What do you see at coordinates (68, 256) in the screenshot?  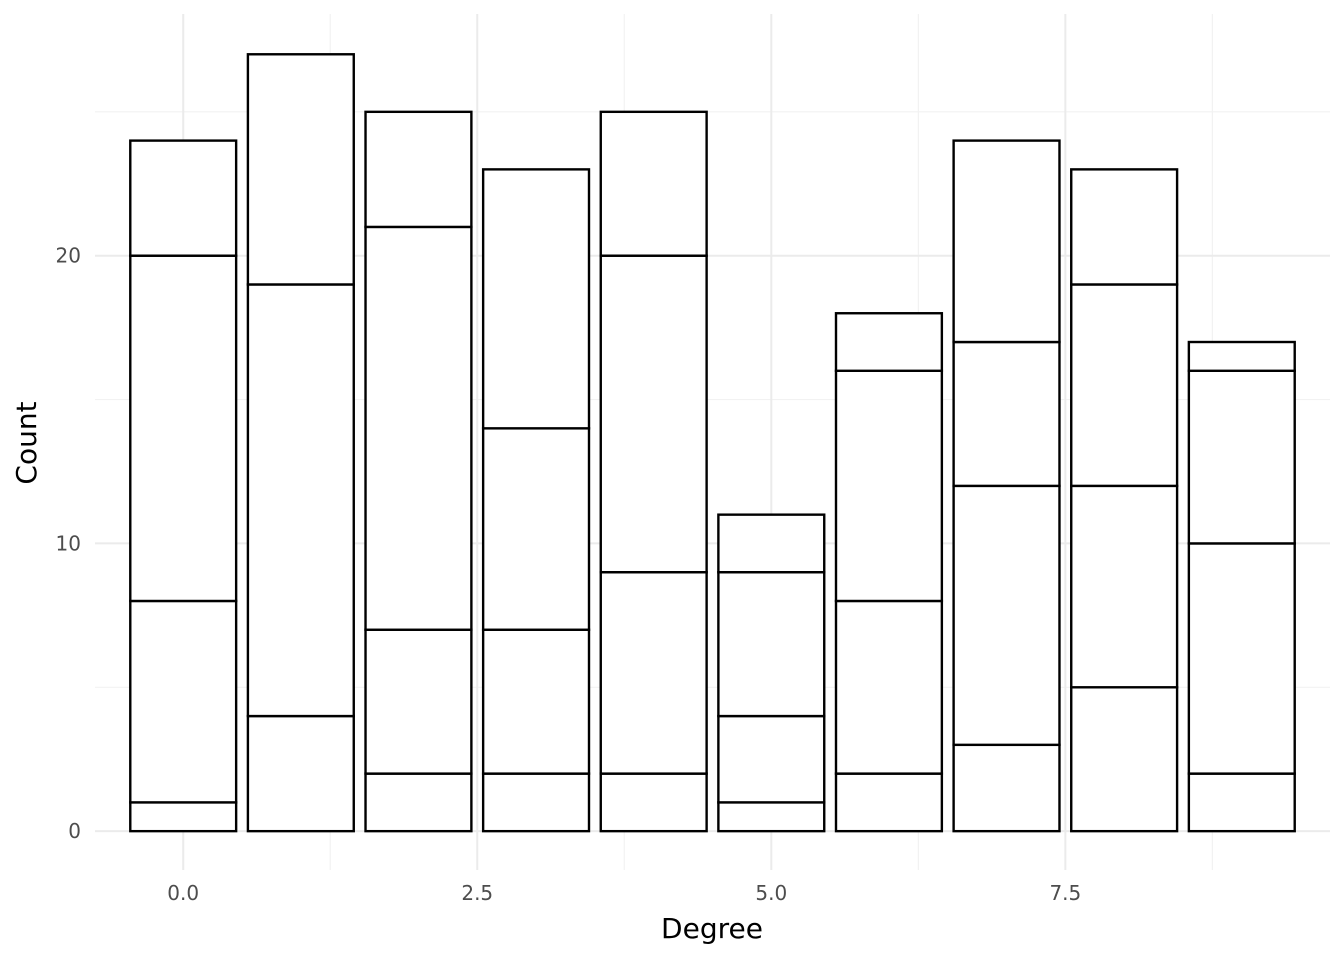 I see `y-tick-label: 20` at bounding box center [68, 256].